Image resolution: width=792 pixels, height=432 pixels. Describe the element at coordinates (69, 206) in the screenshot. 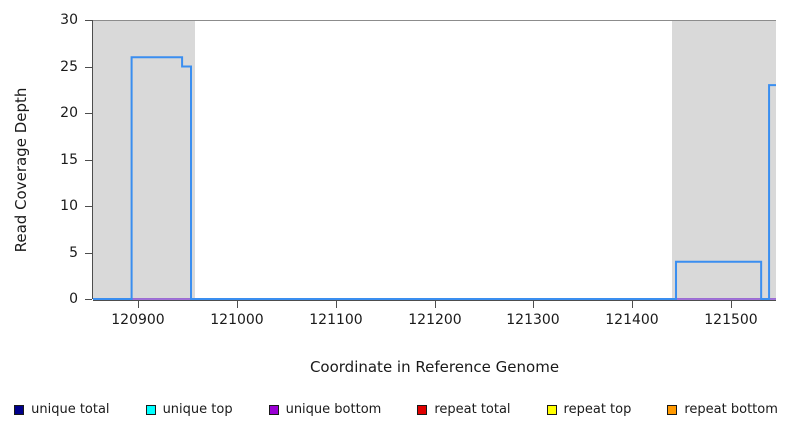

I see `y-axis-tick-label: 10` at that location.